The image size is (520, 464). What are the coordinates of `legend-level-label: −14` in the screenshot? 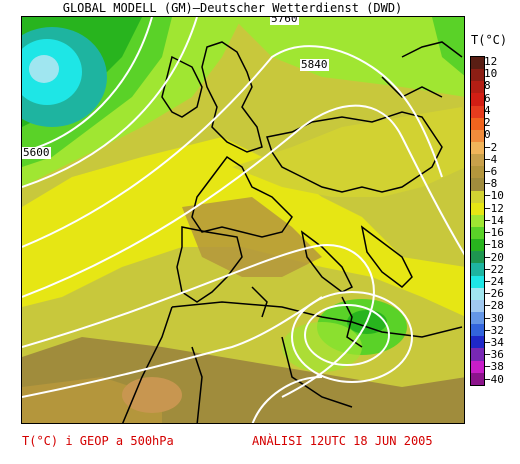 It's located at (494, 220).